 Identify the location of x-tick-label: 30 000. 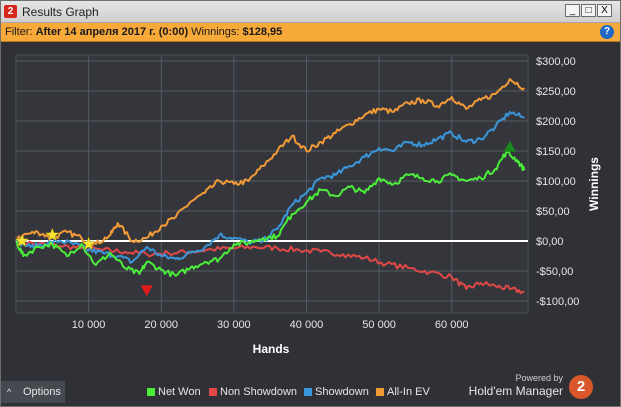
(234, 325).